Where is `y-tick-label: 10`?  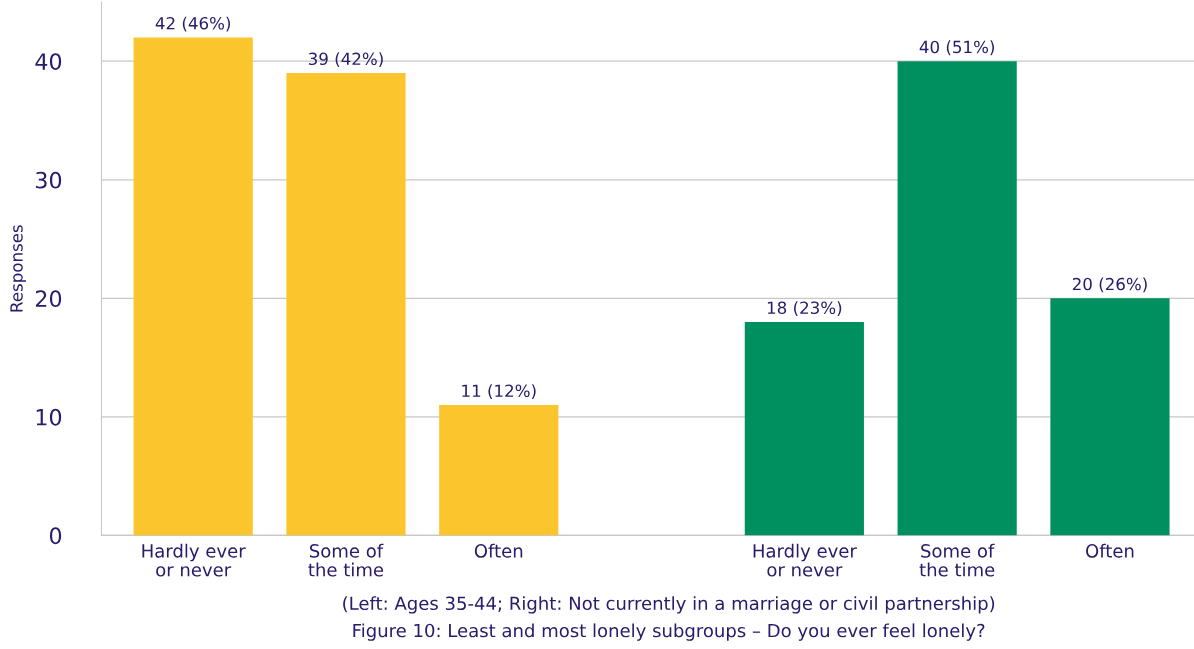
y-tick-label: 10 is located at coordinates (49, 417).